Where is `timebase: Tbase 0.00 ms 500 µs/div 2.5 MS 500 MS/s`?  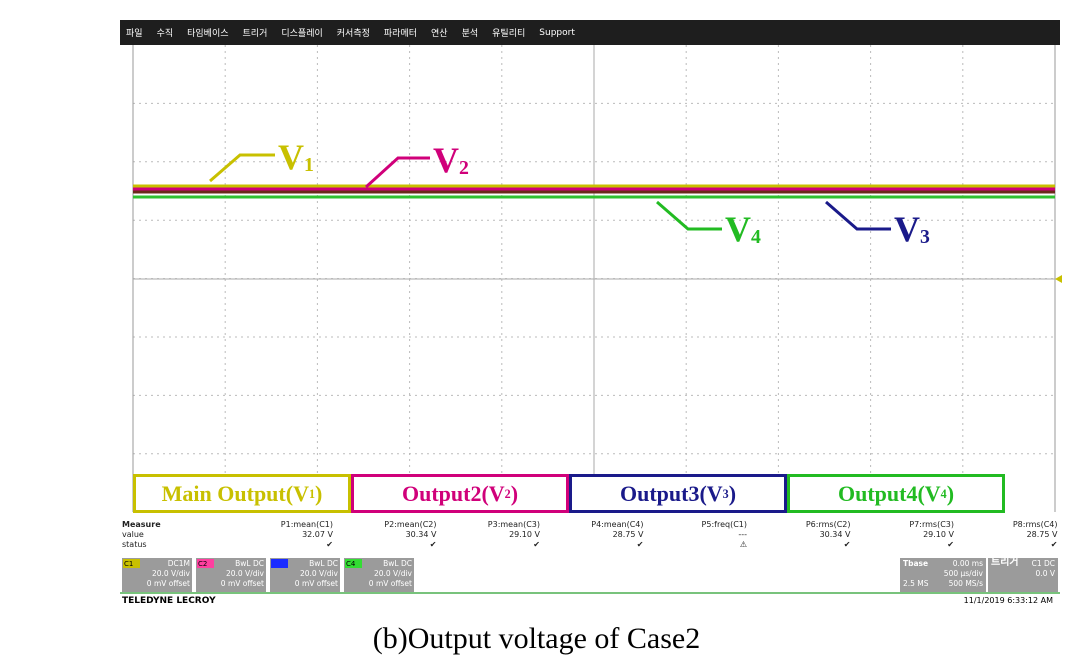 timebase: Tbase 0.00 ms 500 µs/div 2.5 MS 500 MS/s is located at coordinates (943, 575).